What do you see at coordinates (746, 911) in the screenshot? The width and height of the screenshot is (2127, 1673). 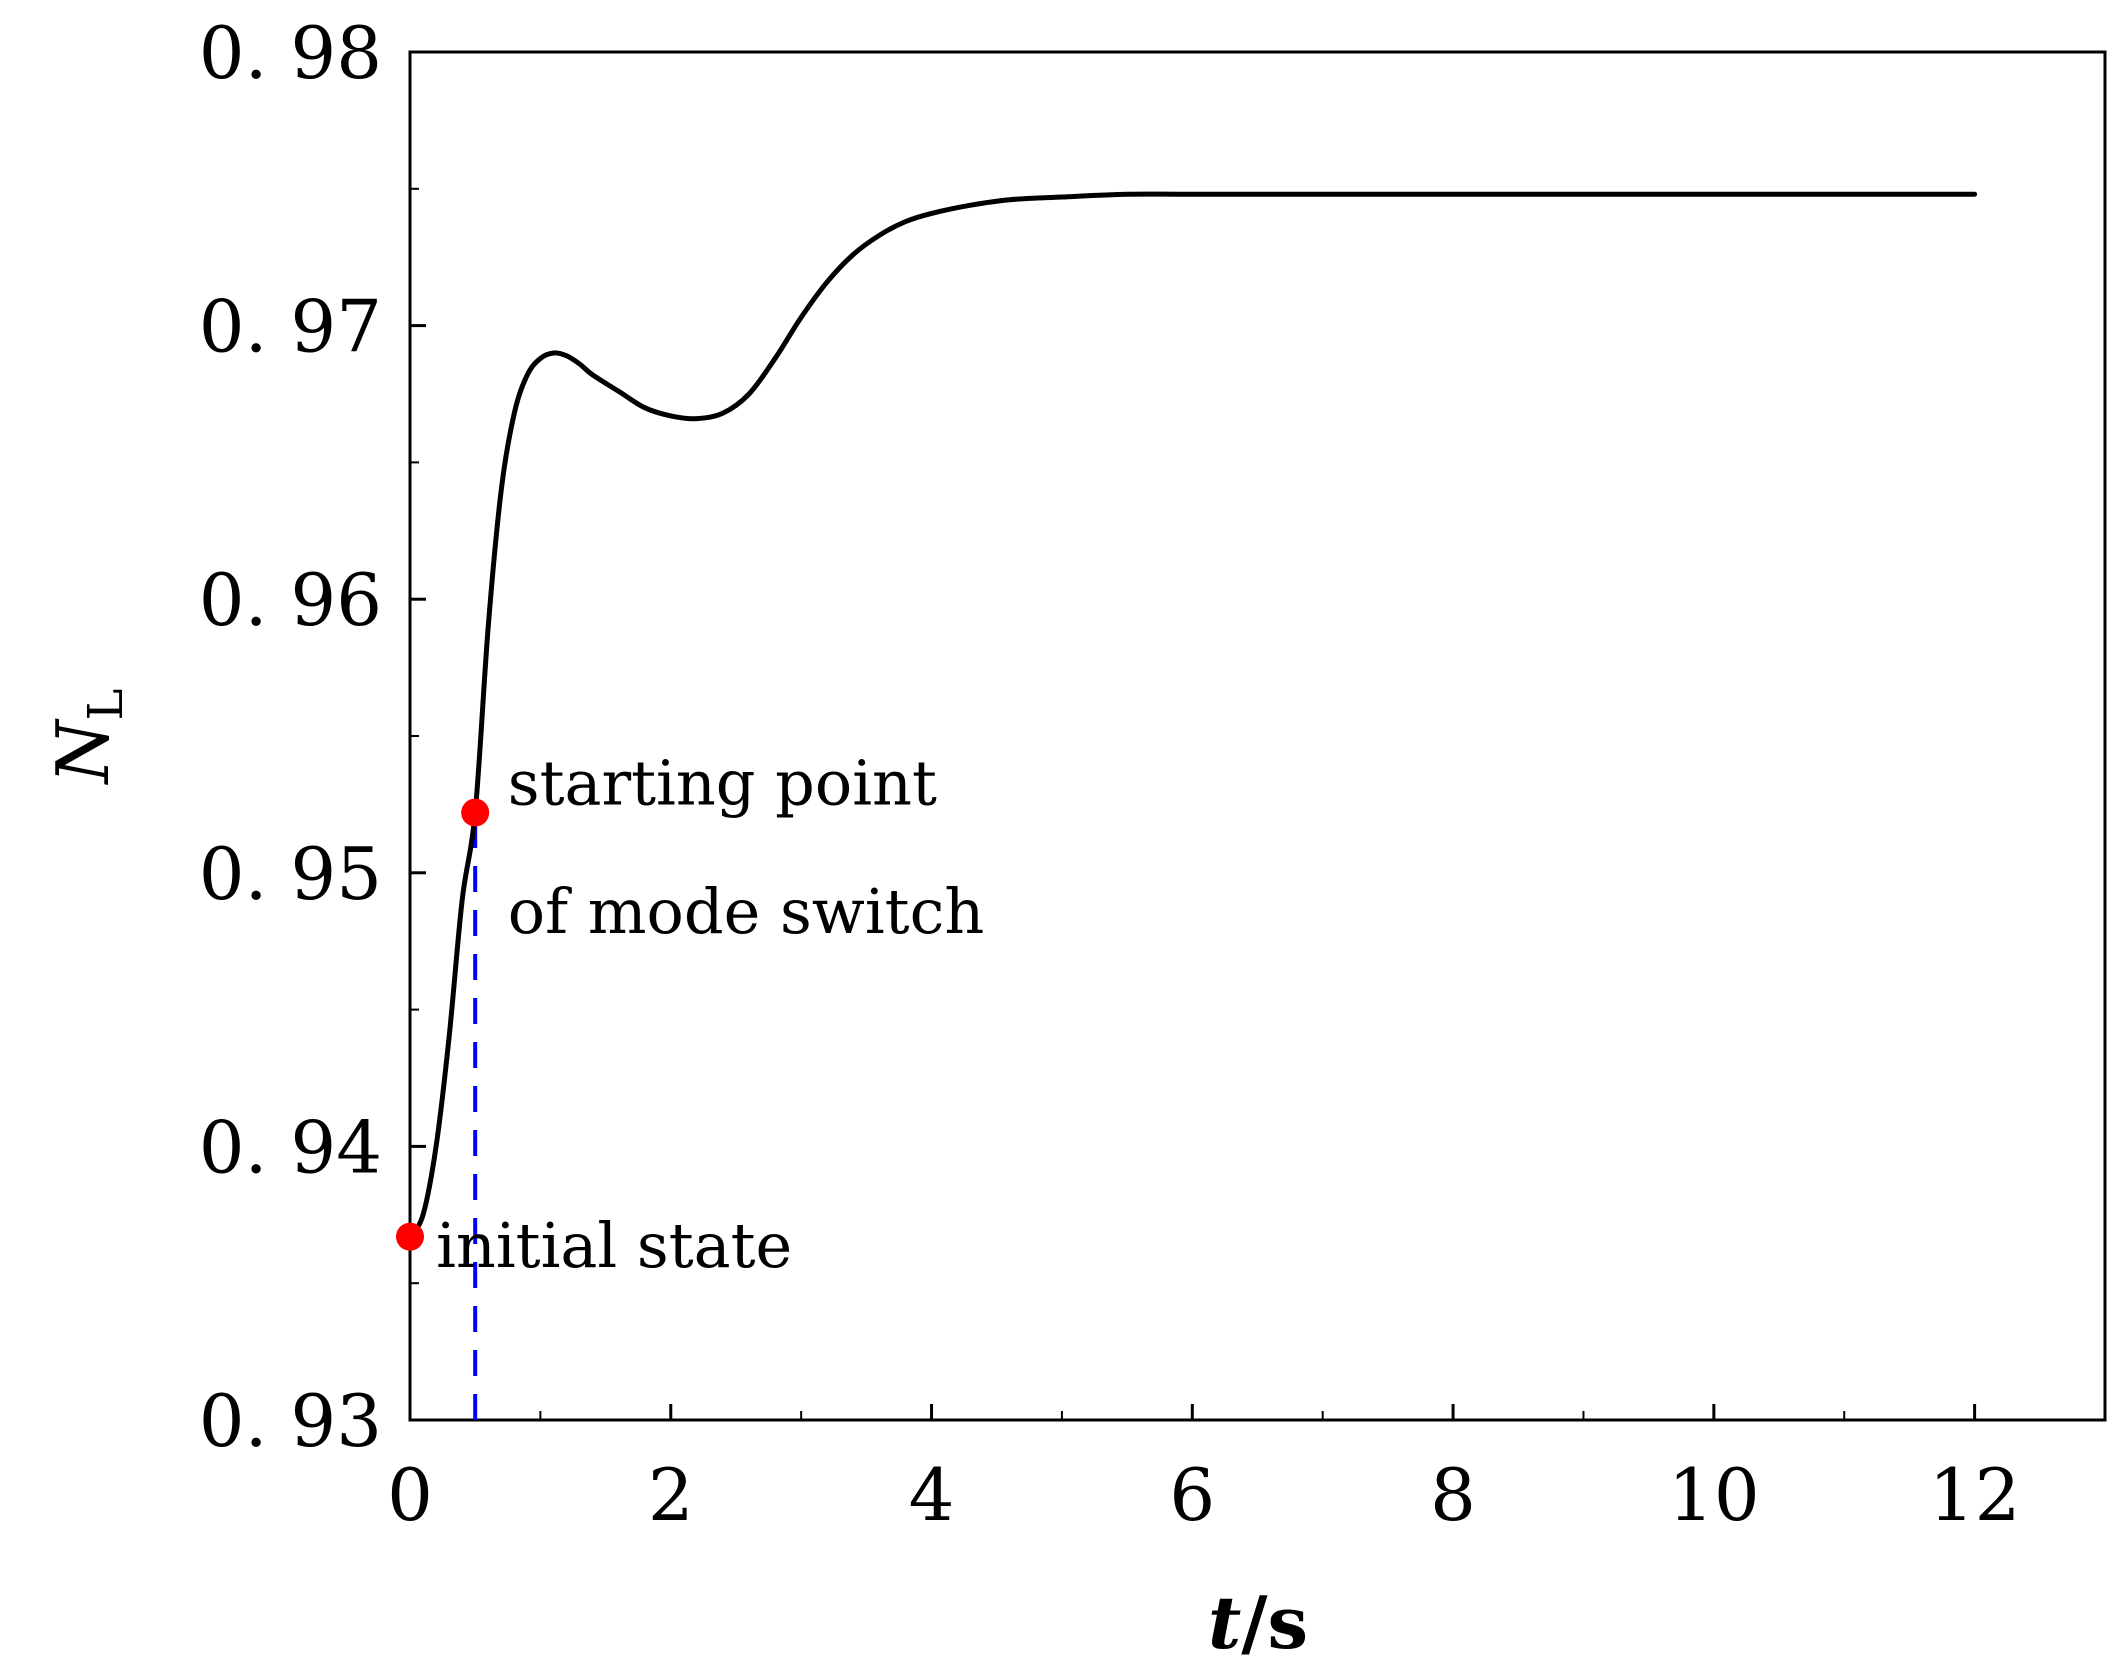 I see `annotation-label: of mode switch` at bounding box center [746, 911].